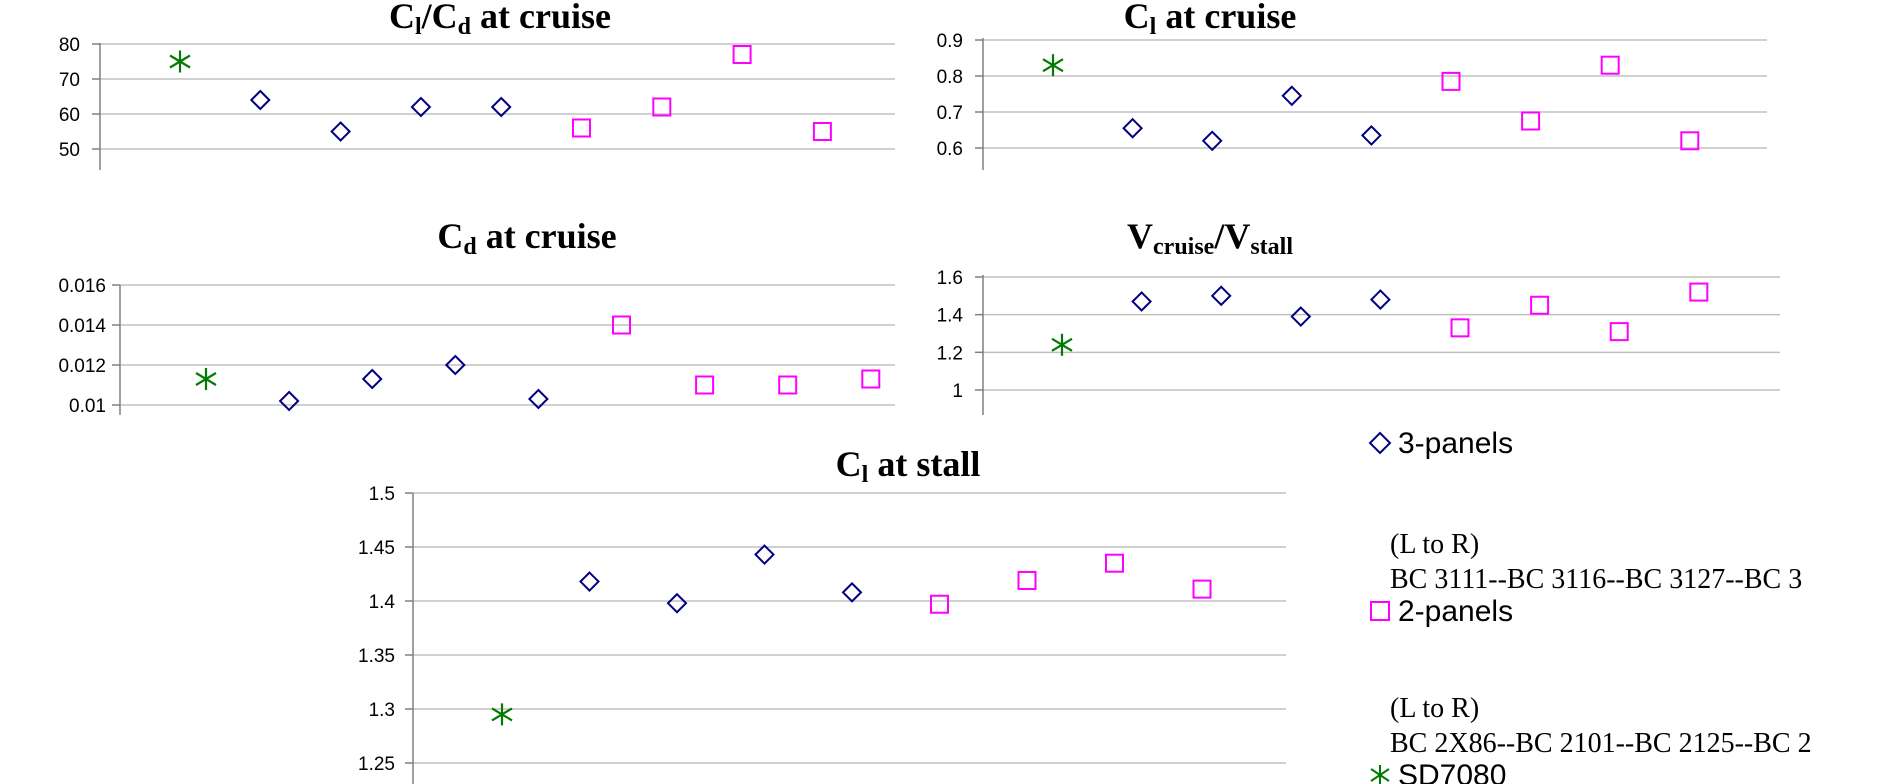  What do you see at coordinates (382, 710) in the screenshot?
I see `y-tick-label: 1.3` at bounding box center [382, 710].